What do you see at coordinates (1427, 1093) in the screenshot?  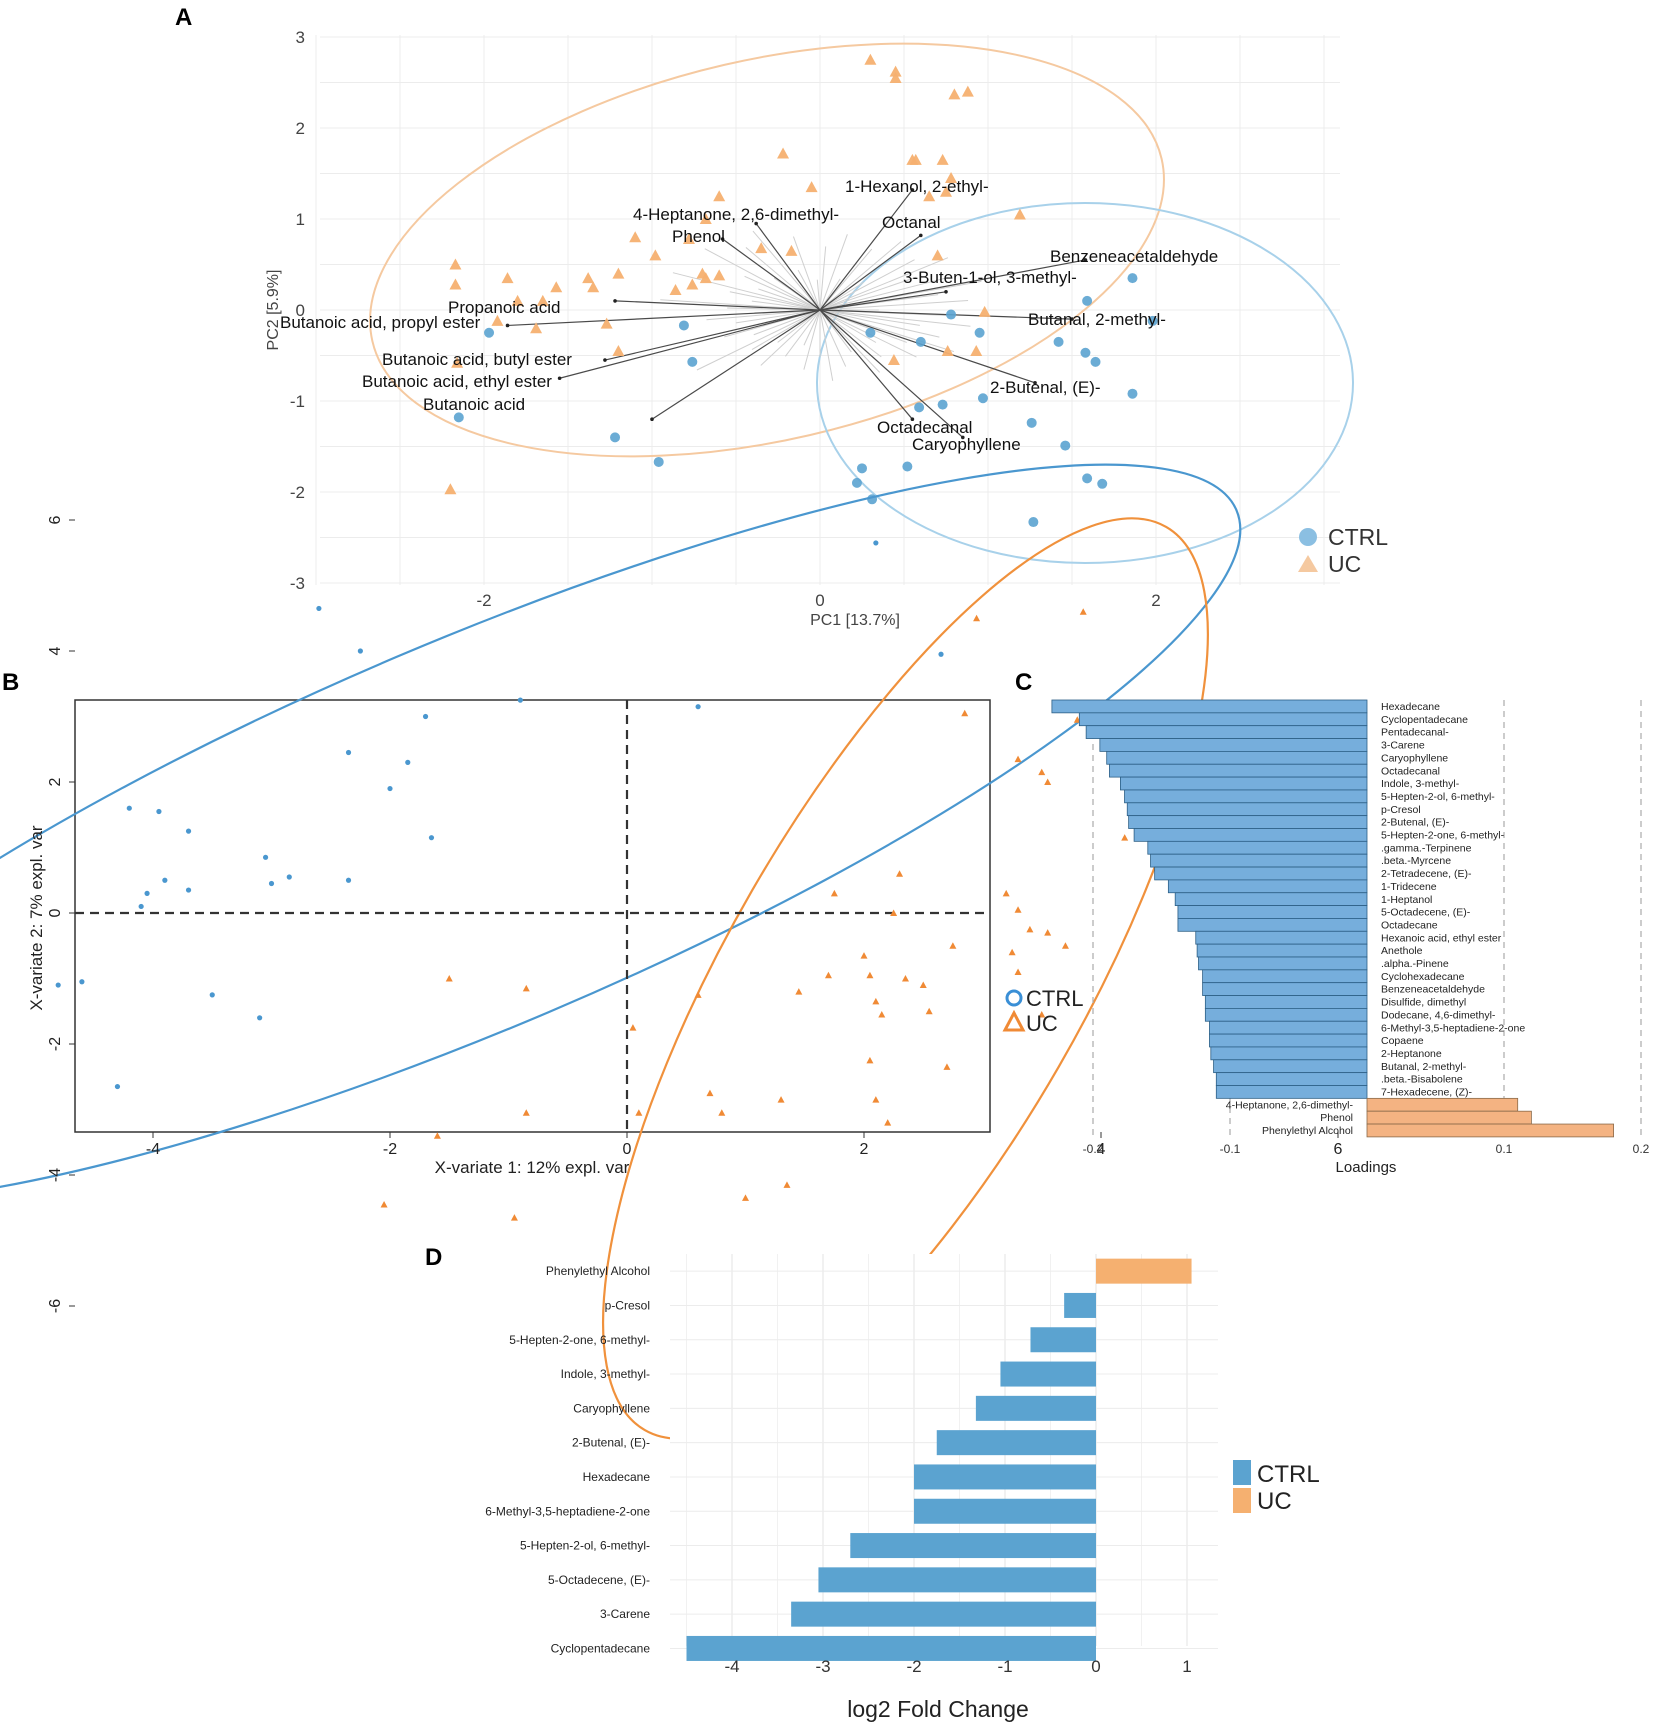 I see `panel-c-category-label: 7-Hexadecene, (Z)-` at bounding box center [1427, 1093].